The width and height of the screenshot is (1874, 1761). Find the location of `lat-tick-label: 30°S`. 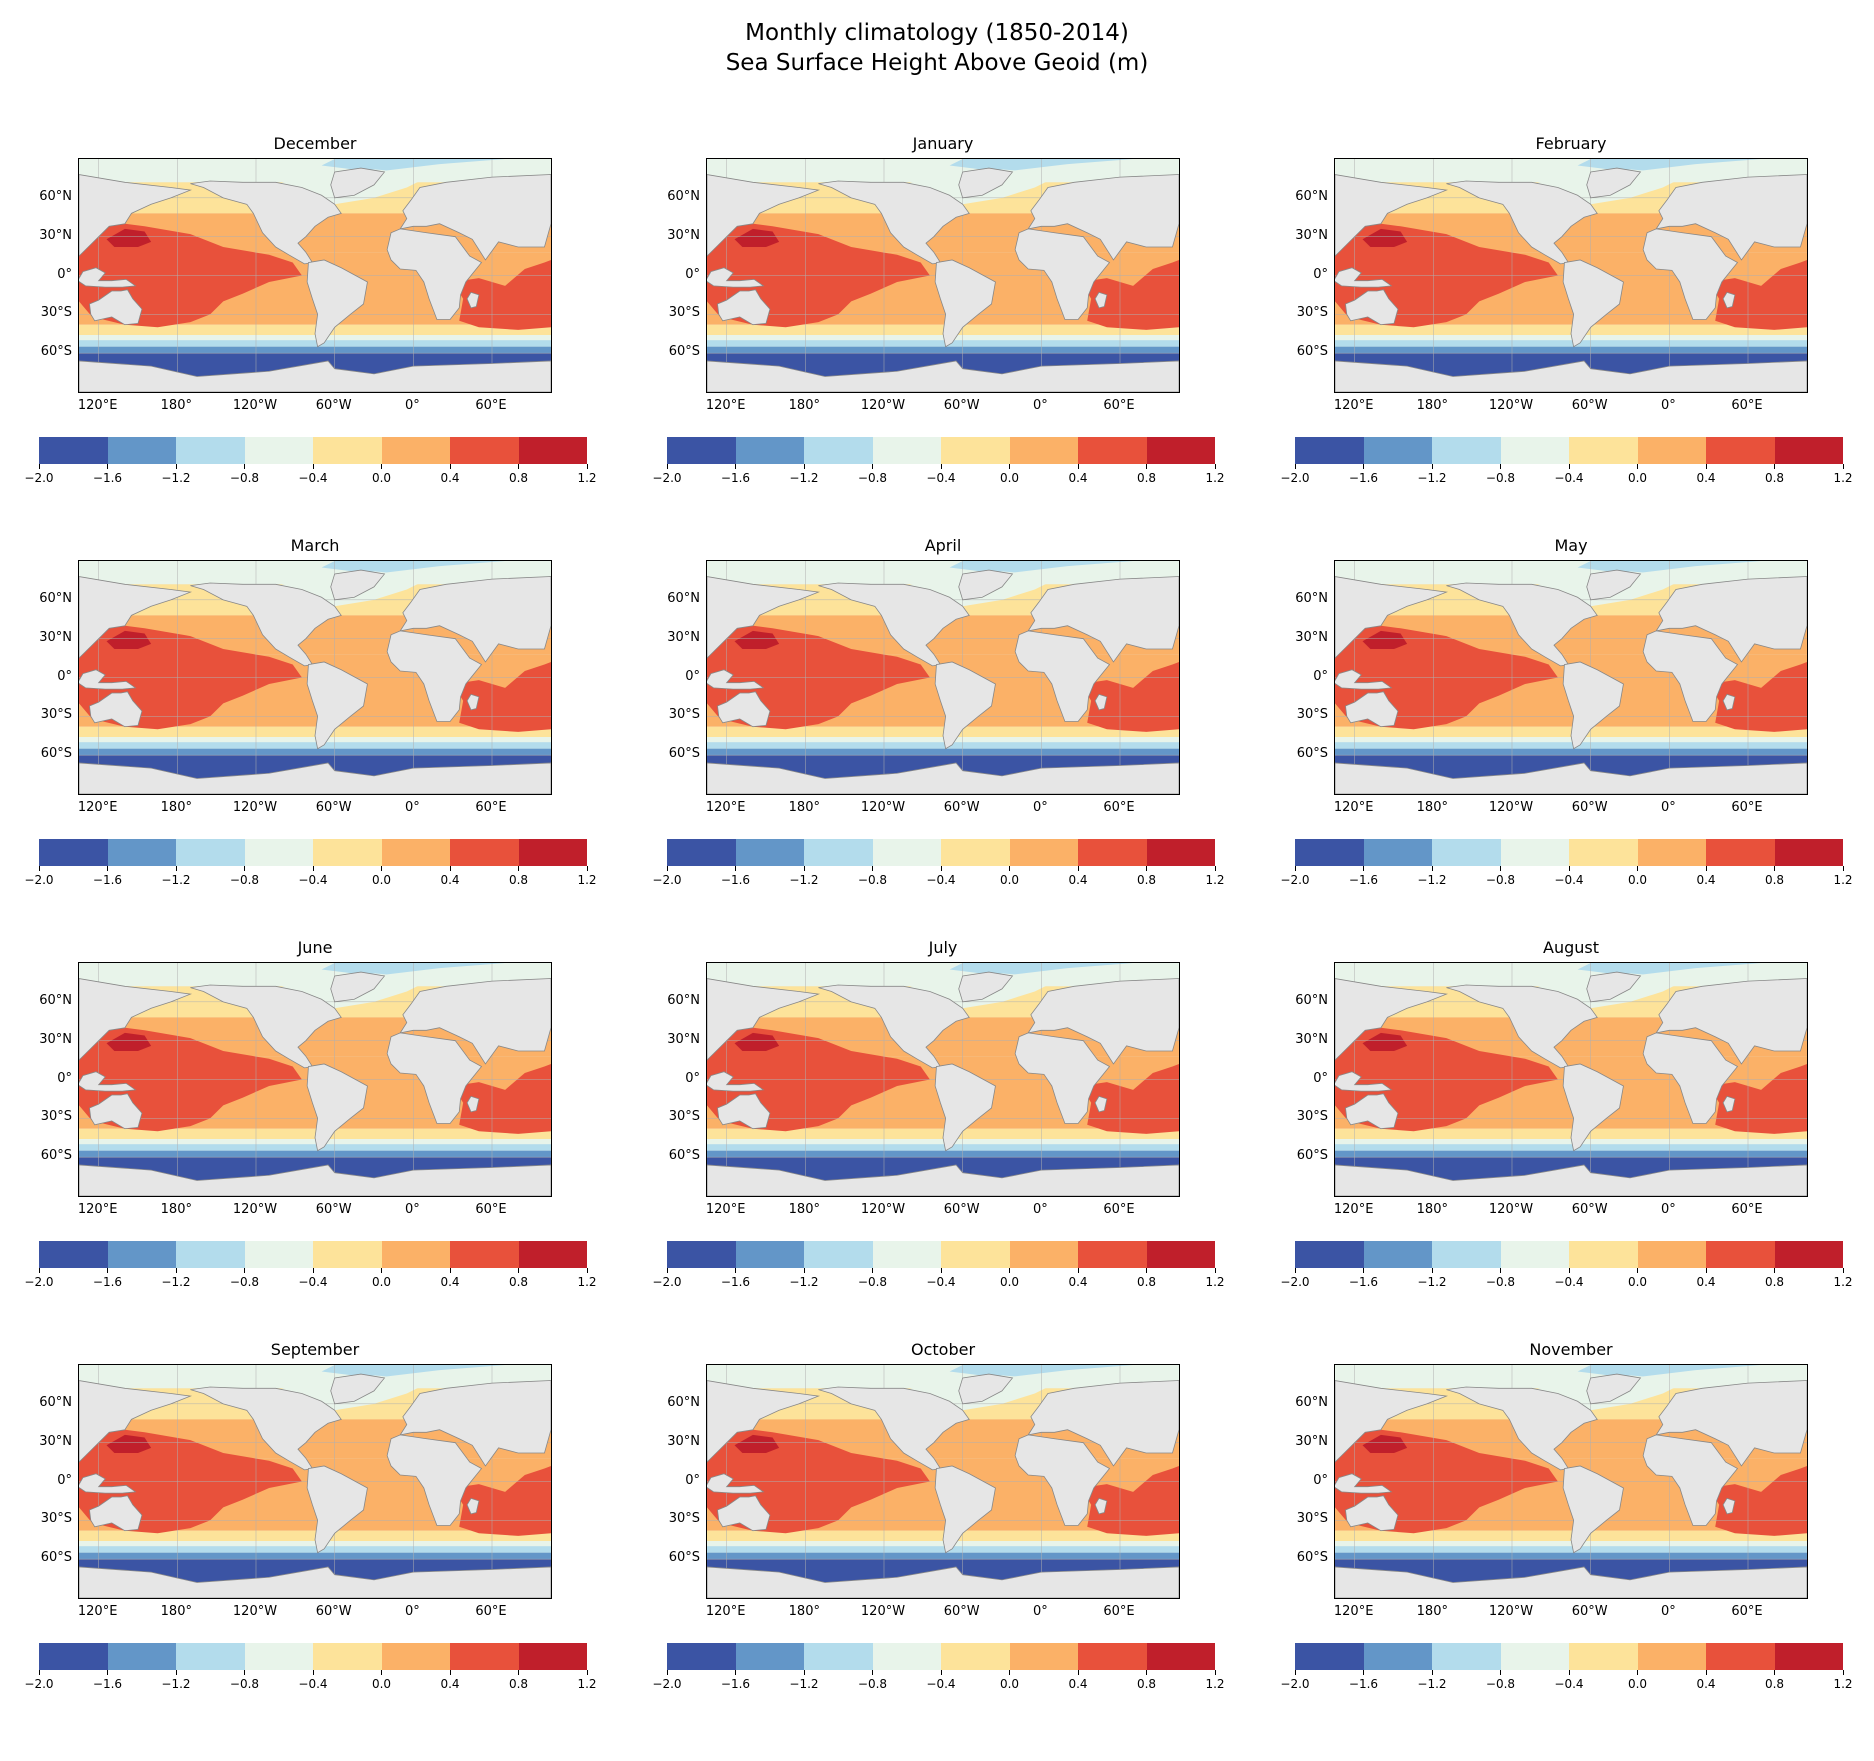

lat-tick-label: 30°S is located at coordinates (56, 1117).